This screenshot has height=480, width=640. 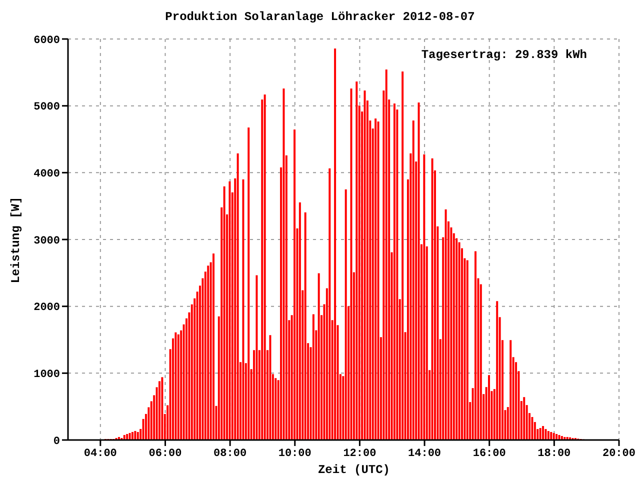 What do you see at coordinates (100, 454) in the screenshot?
I see `x-tick-label: 04:00` at bounding box center [100, 454].